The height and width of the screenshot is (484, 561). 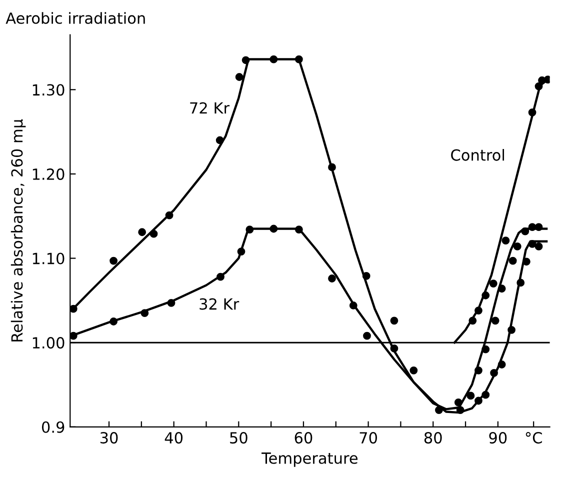 What do you see at coordinates (75, 18) in the screenshot?
I see `chart-title: Aerobic irradiation` at bounding box center [75, 18].